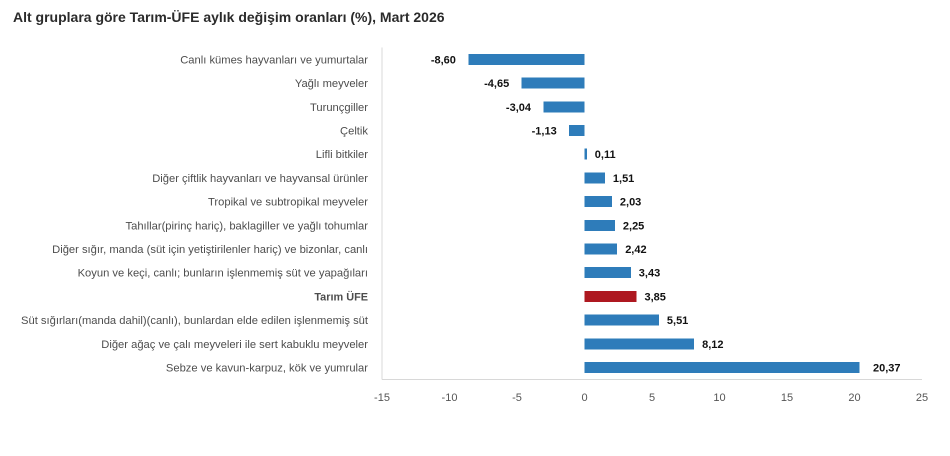  What do you see at coordinates (605, 155) in the screenshot?
I see `svg-text: 0,11` at bounding box center [605, 155].